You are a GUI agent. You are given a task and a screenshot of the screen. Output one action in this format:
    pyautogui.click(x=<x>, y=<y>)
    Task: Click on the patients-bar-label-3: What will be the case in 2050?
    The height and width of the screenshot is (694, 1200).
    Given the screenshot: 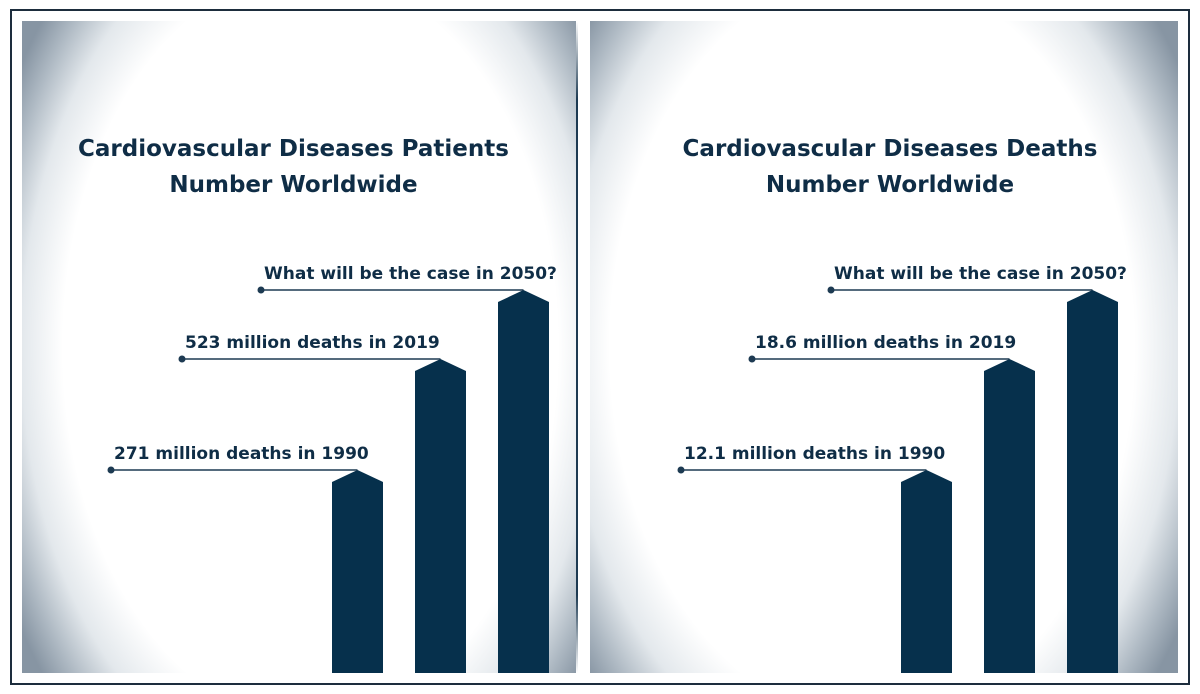 What is the action you would take?
    pyautogui.click(x=410, y=274)
    